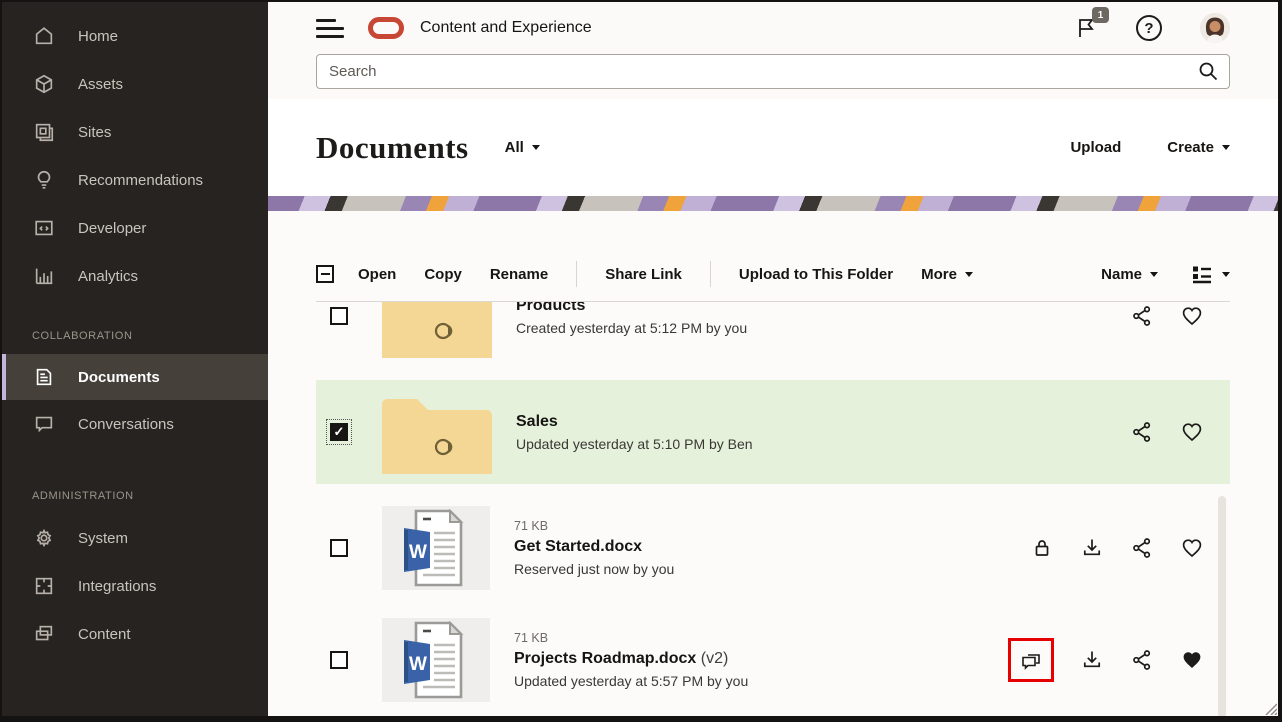  I want to click on lock-icon, so click(1042, 548).